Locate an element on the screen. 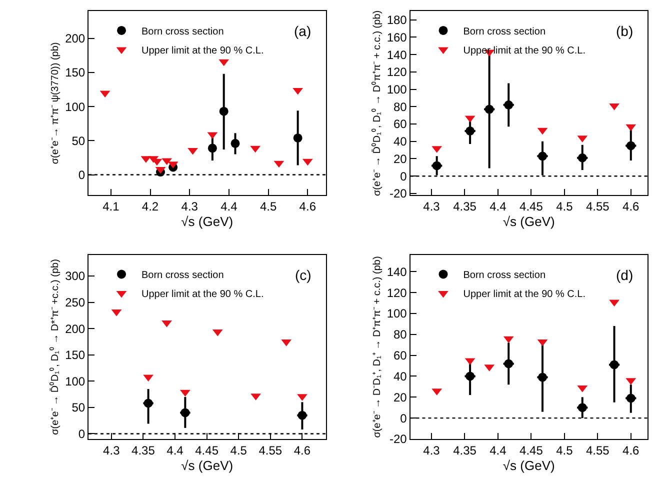  y-tick-label: 180 is located at coordinates (397, 20).